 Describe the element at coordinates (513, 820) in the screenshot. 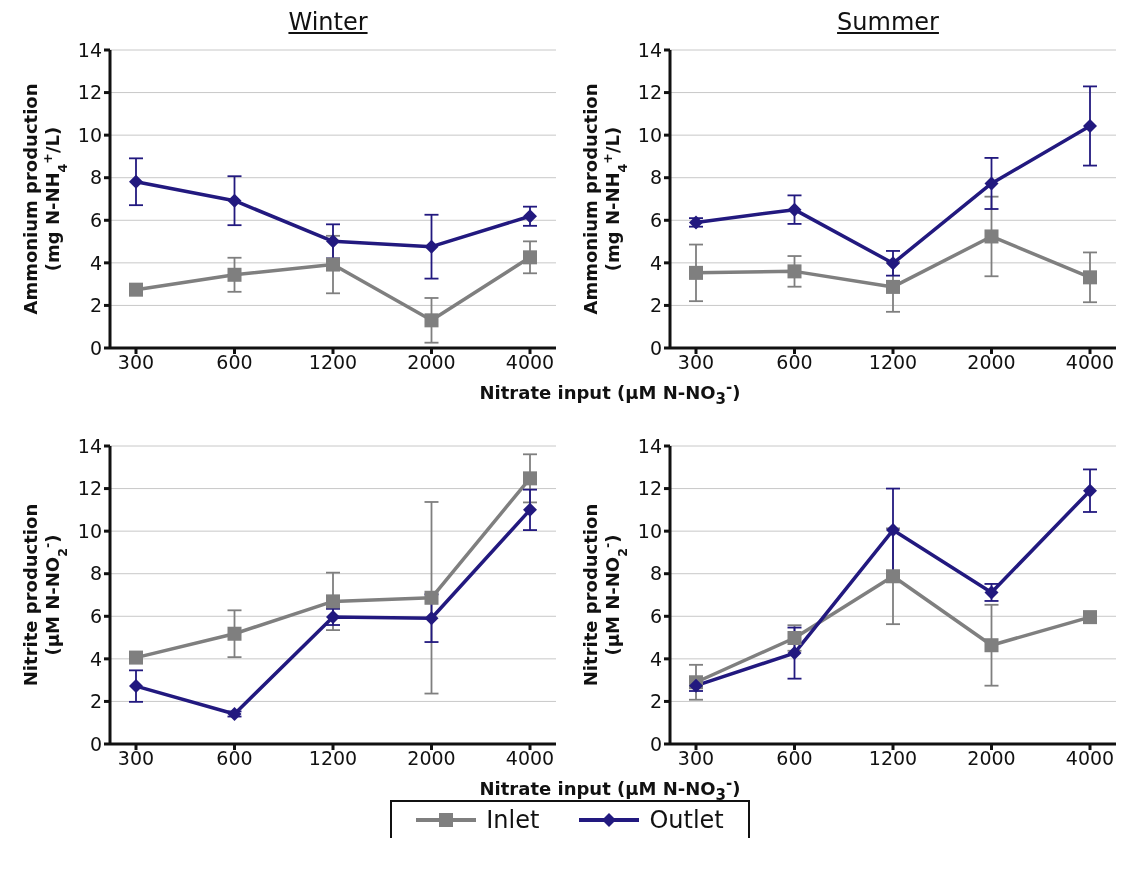

I see `legend-label: Inlet` at that location.